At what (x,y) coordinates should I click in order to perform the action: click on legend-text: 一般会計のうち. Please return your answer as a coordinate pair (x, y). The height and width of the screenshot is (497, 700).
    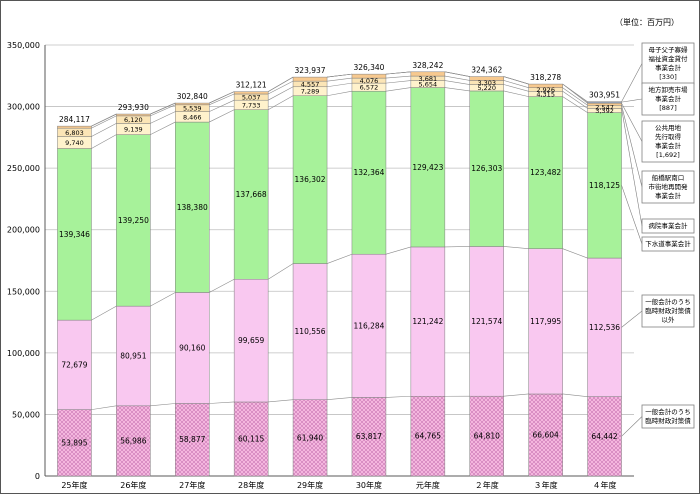
    Looking at the image, I should click on (668, 411).